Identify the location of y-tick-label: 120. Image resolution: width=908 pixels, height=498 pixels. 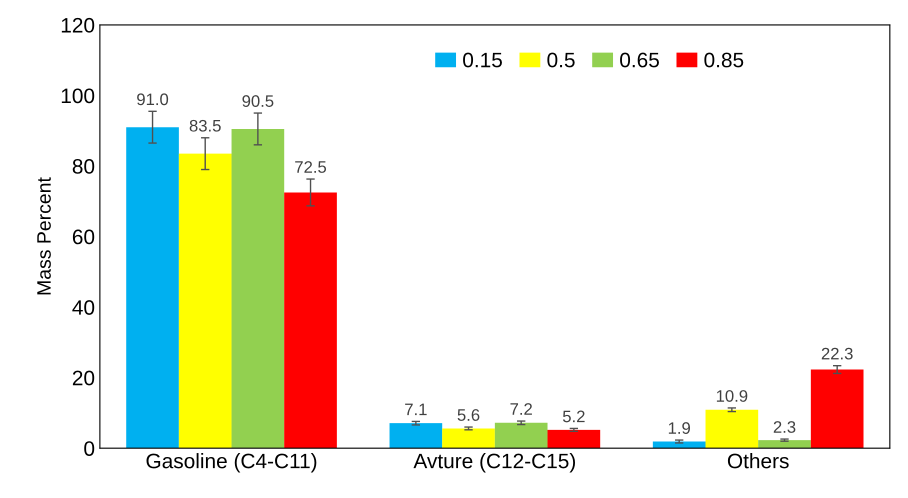
(78, 25).